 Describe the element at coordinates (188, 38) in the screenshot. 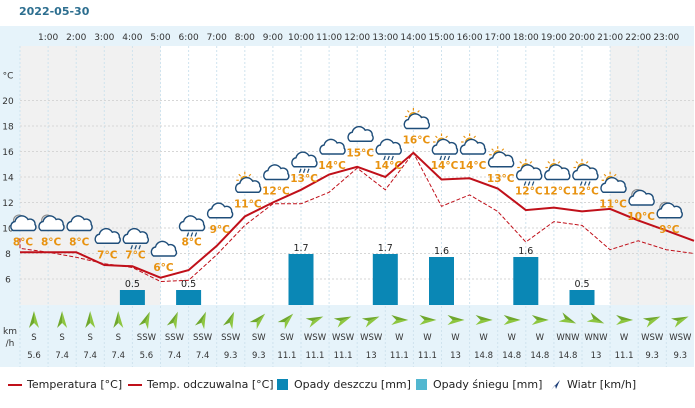

I see `hour-tick-label: 6:00` at that location.